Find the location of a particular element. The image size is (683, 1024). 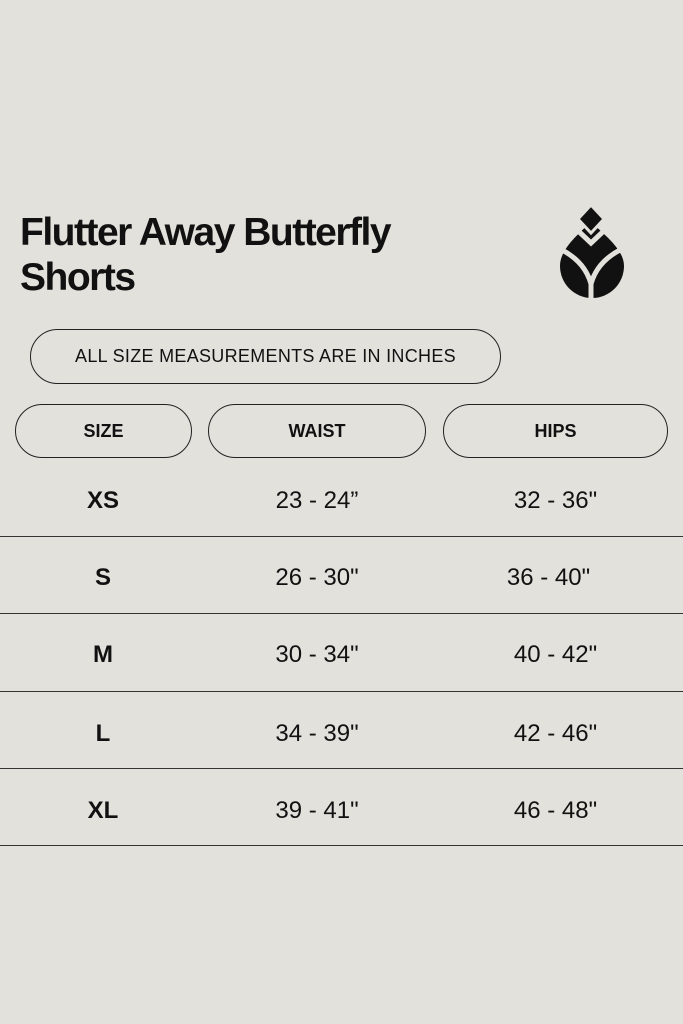

hips-cell: 46 - 48" is located at coordinates (555, 810).